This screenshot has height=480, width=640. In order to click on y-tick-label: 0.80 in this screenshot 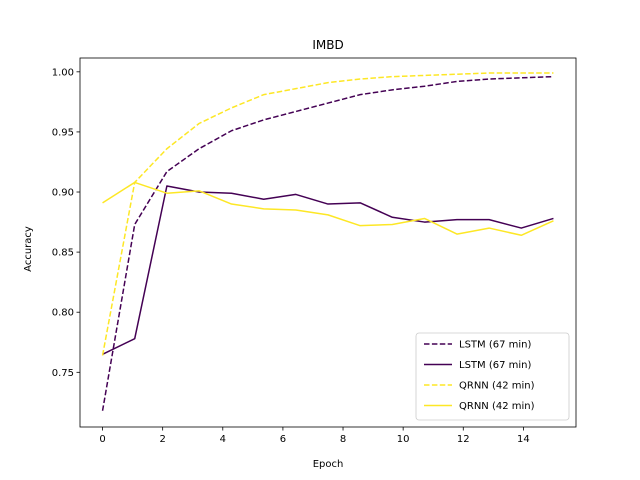, I will do `click(63, 313)`.